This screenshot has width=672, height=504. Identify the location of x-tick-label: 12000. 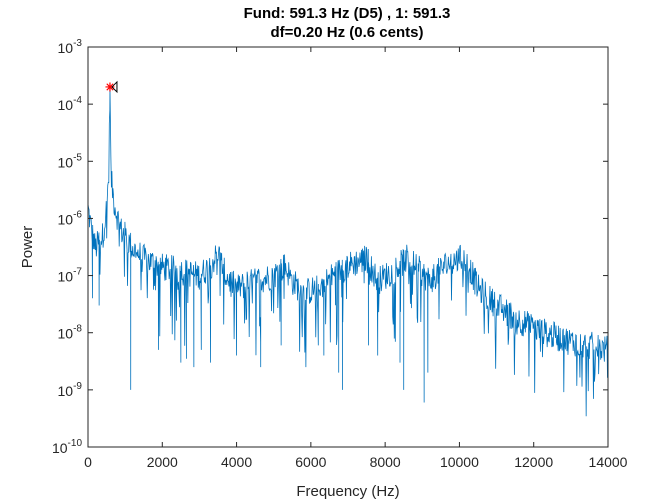
(533, 462).